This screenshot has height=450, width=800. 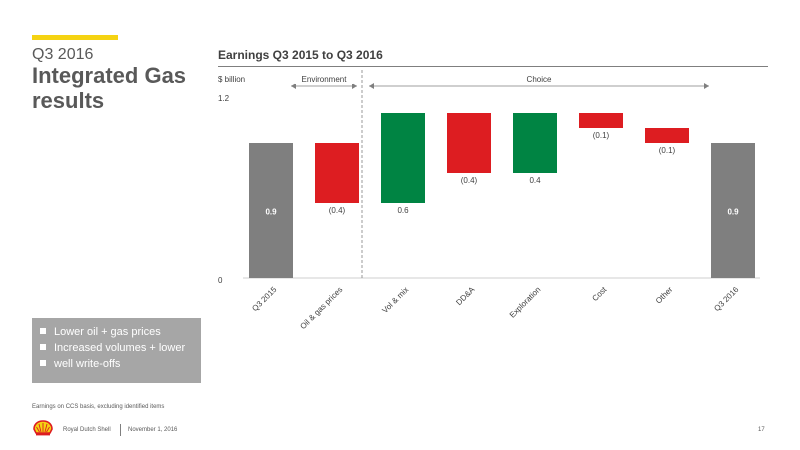 What do you see at coordinates (120, 332) in the screenshot?
I see `callout-bullet-1: Lower oil + gas prices` at bounding box center [120, 332].